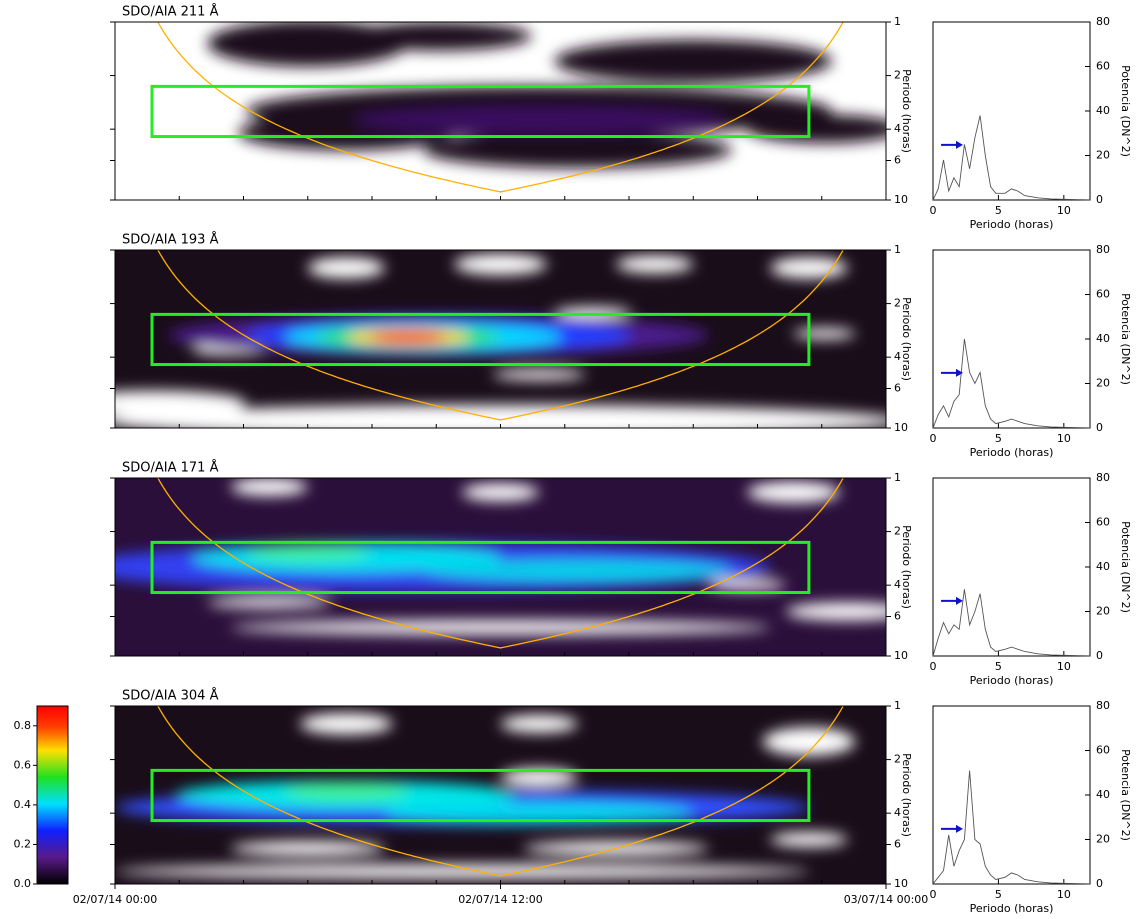  What do you see at coordinates (886, 899) in the screenshot?
I see `x-tick-label: 03/07/14 00:00` at bounding box center [886, 899].